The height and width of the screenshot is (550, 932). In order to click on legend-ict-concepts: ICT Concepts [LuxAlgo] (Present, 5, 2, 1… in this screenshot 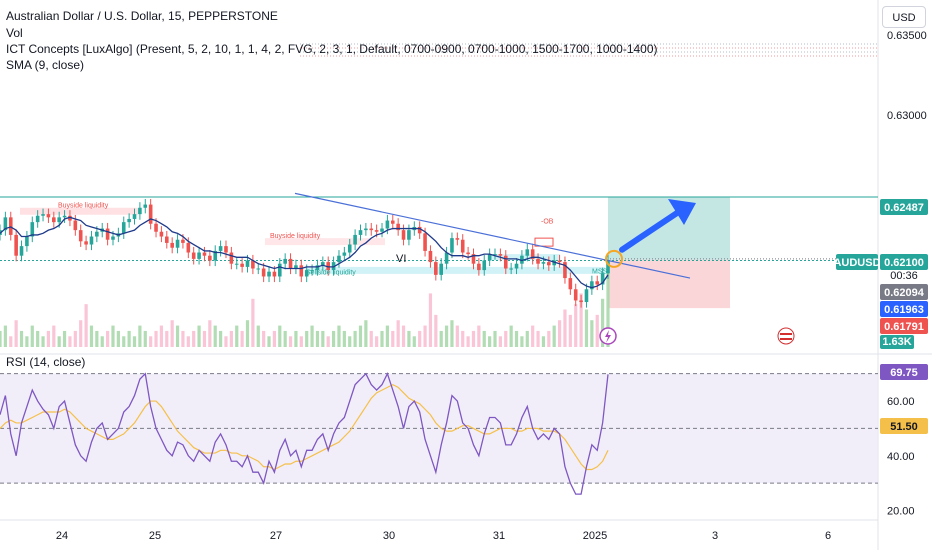, I will do `click(332, 49)`.